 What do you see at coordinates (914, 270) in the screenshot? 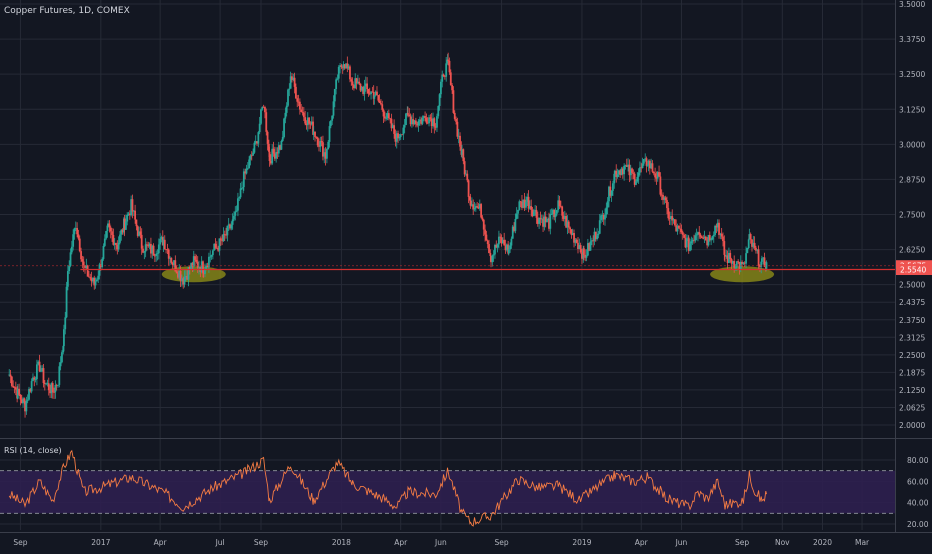
I see `support-price-badge` at bounding box center [914, 270].